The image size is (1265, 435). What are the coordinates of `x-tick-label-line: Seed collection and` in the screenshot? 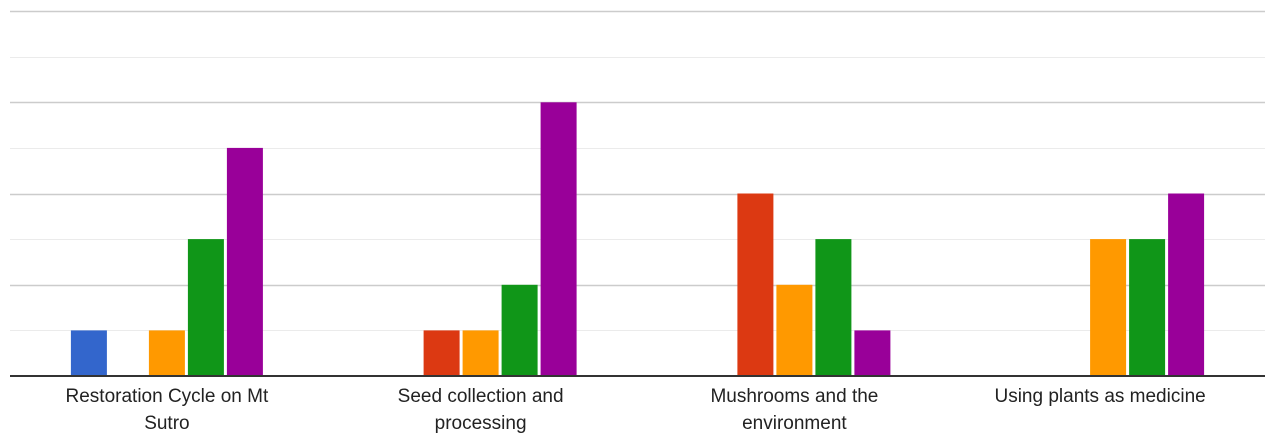 It's located at (481, 396).